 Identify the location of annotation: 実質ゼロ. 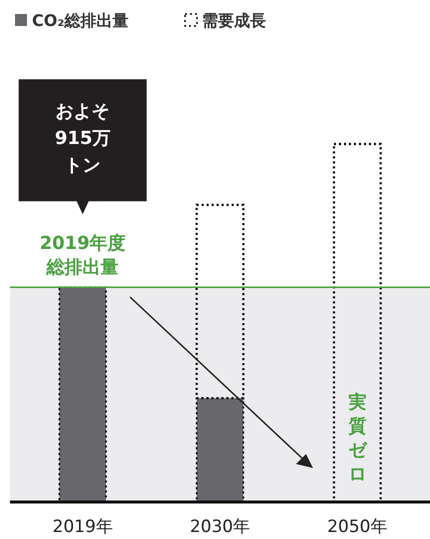
(357, 438).